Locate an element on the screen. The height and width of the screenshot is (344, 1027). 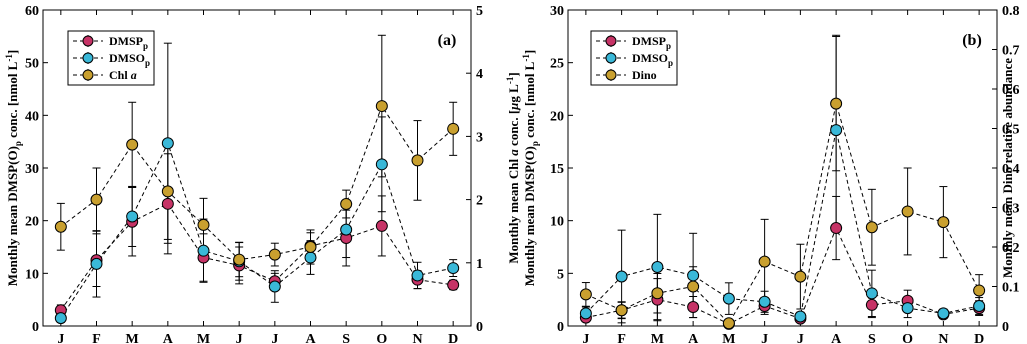
y-right-tick-label: 0.5 is located at coordinates (1011, 130).